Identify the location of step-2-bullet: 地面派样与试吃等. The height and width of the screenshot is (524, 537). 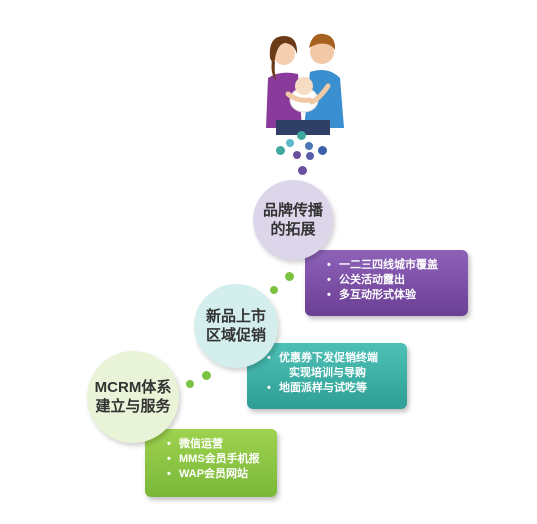
(337, 388).